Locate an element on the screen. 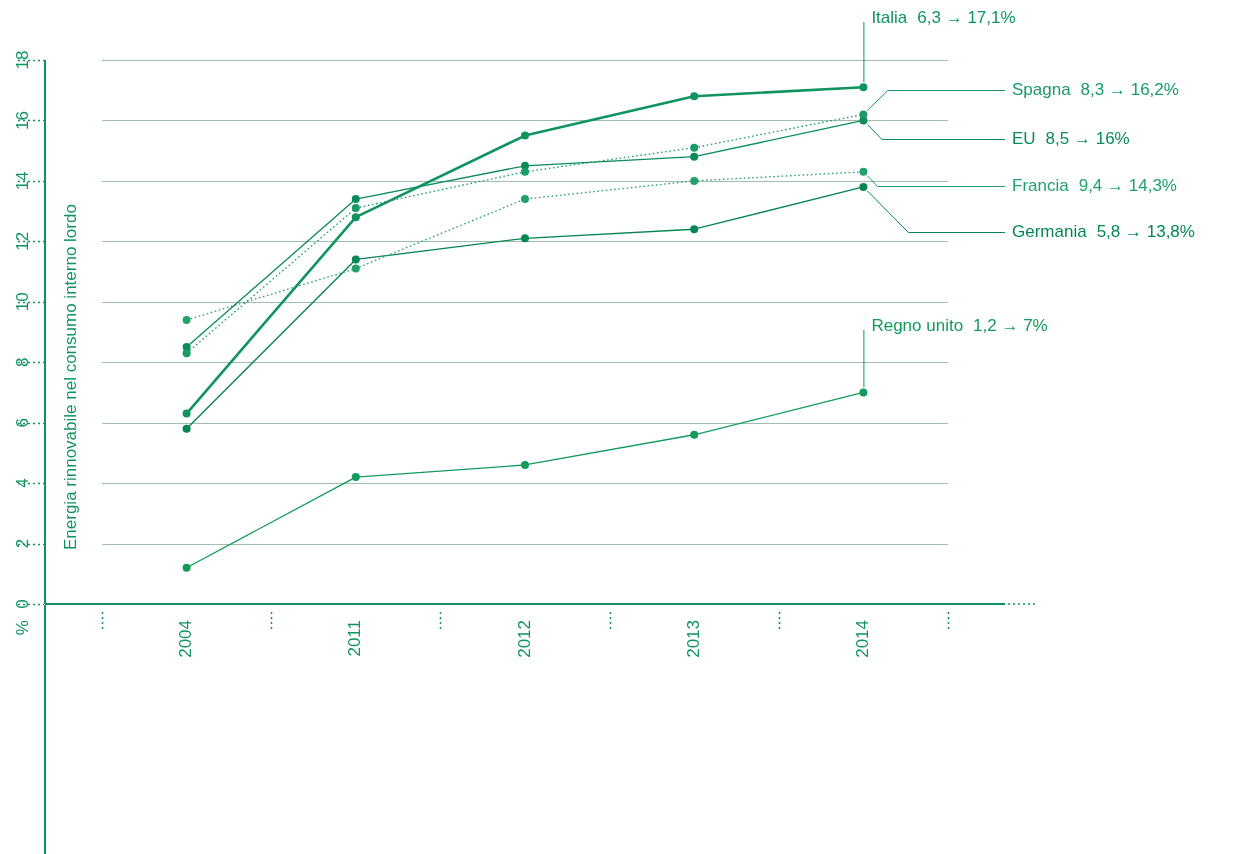 This screenshot has width=1237, height=854. text: 6,3 → 17,1% is located at coordinates (966, 17).